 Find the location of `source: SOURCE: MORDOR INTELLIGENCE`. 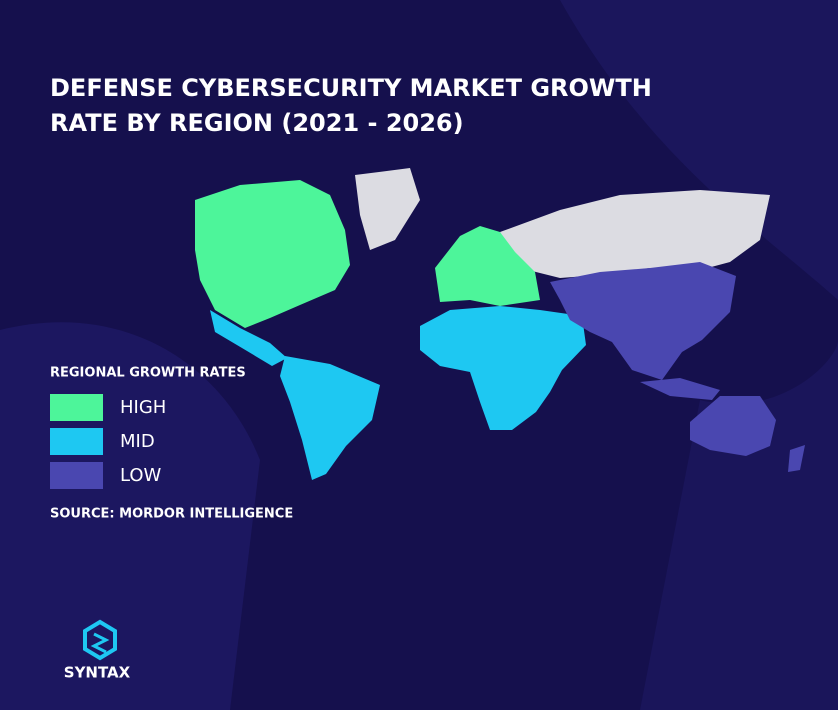

source: SOURCE: MORDOR INTELLIGENCE is located at coordinates (171, 514).